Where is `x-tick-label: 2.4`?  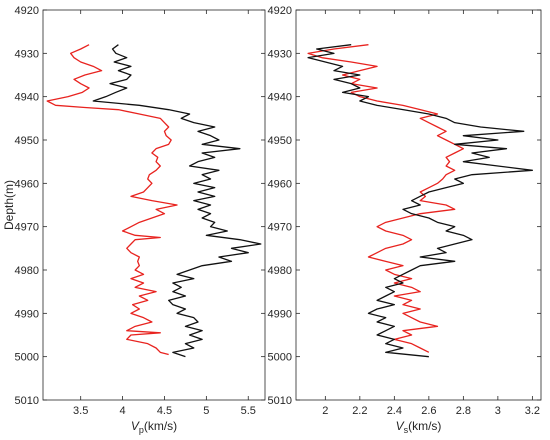
x-tick-label: 2.4 is located at coordinates (394, 411).